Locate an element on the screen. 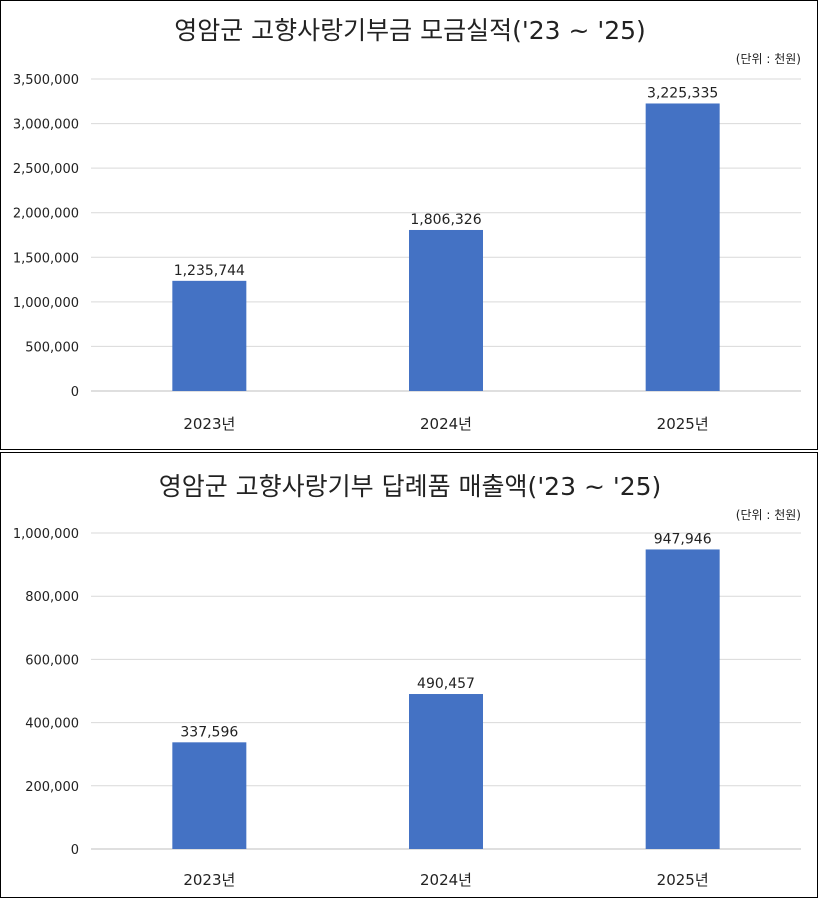 The image size is (820, 899). y-tick-label: 800,000 is located at coordinates (52, 597).